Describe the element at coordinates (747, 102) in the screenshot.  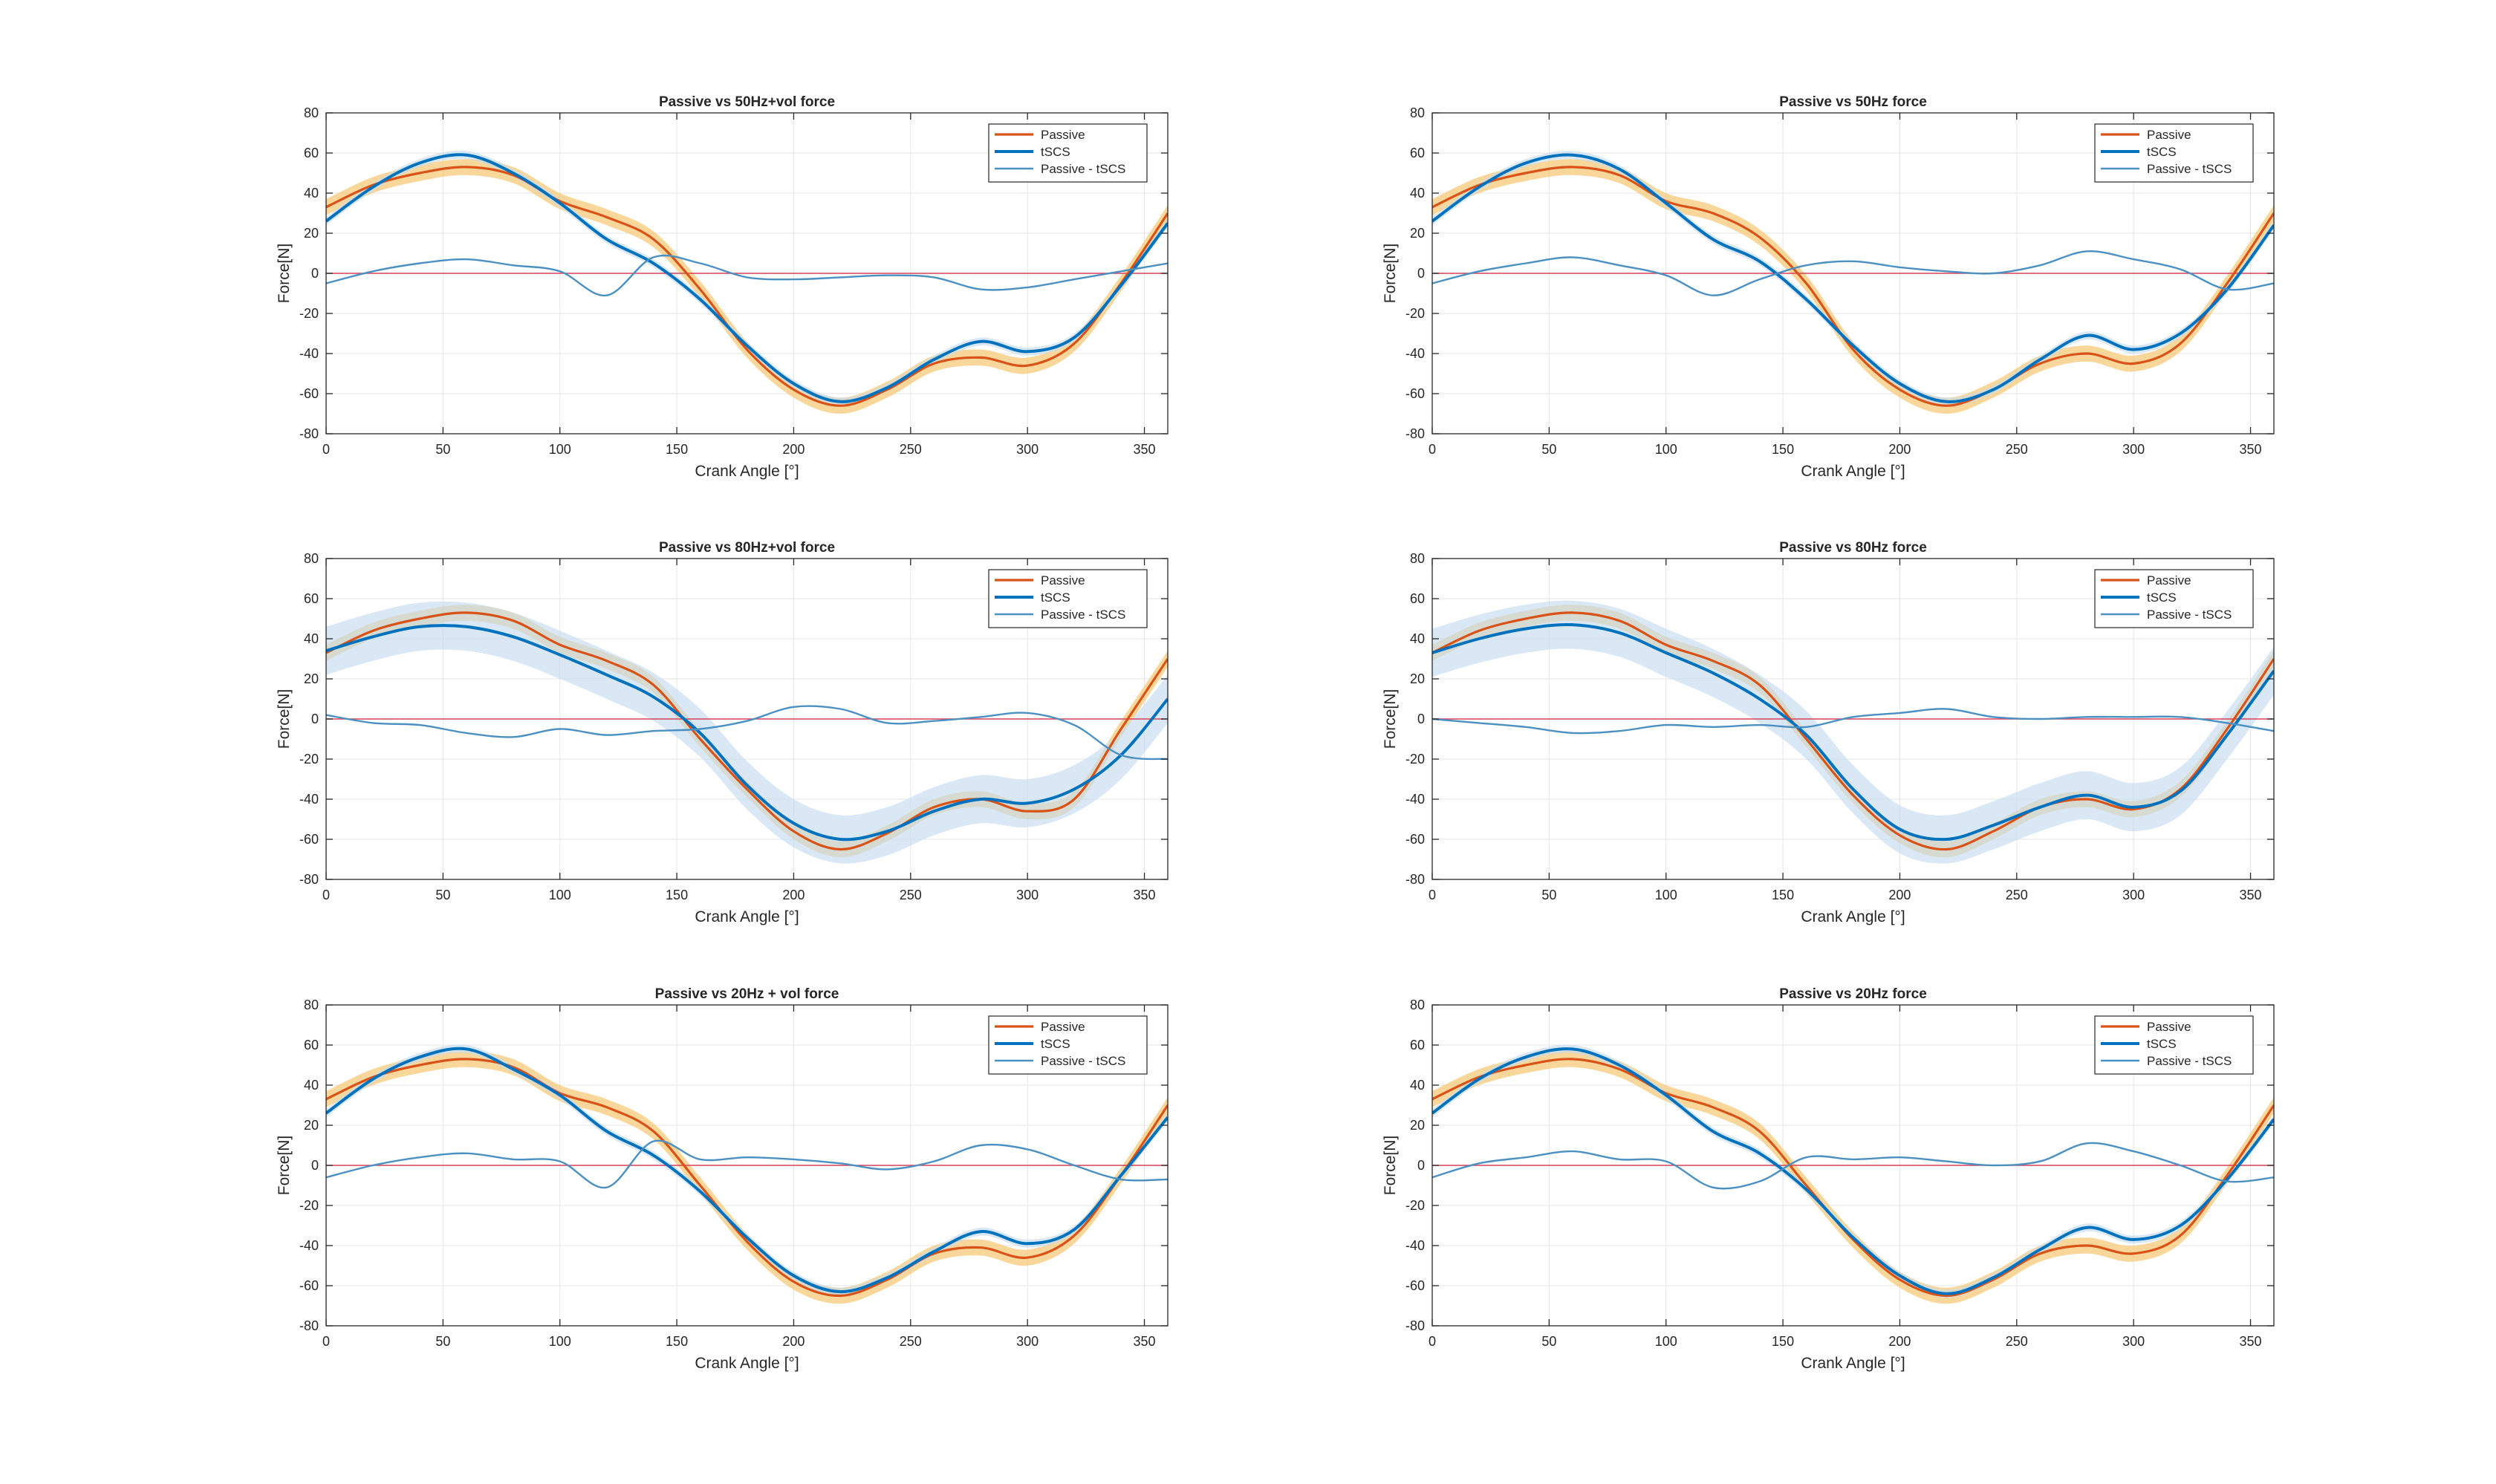
I see `chart-title: Passive vs 50Hz+vol force` at that location.